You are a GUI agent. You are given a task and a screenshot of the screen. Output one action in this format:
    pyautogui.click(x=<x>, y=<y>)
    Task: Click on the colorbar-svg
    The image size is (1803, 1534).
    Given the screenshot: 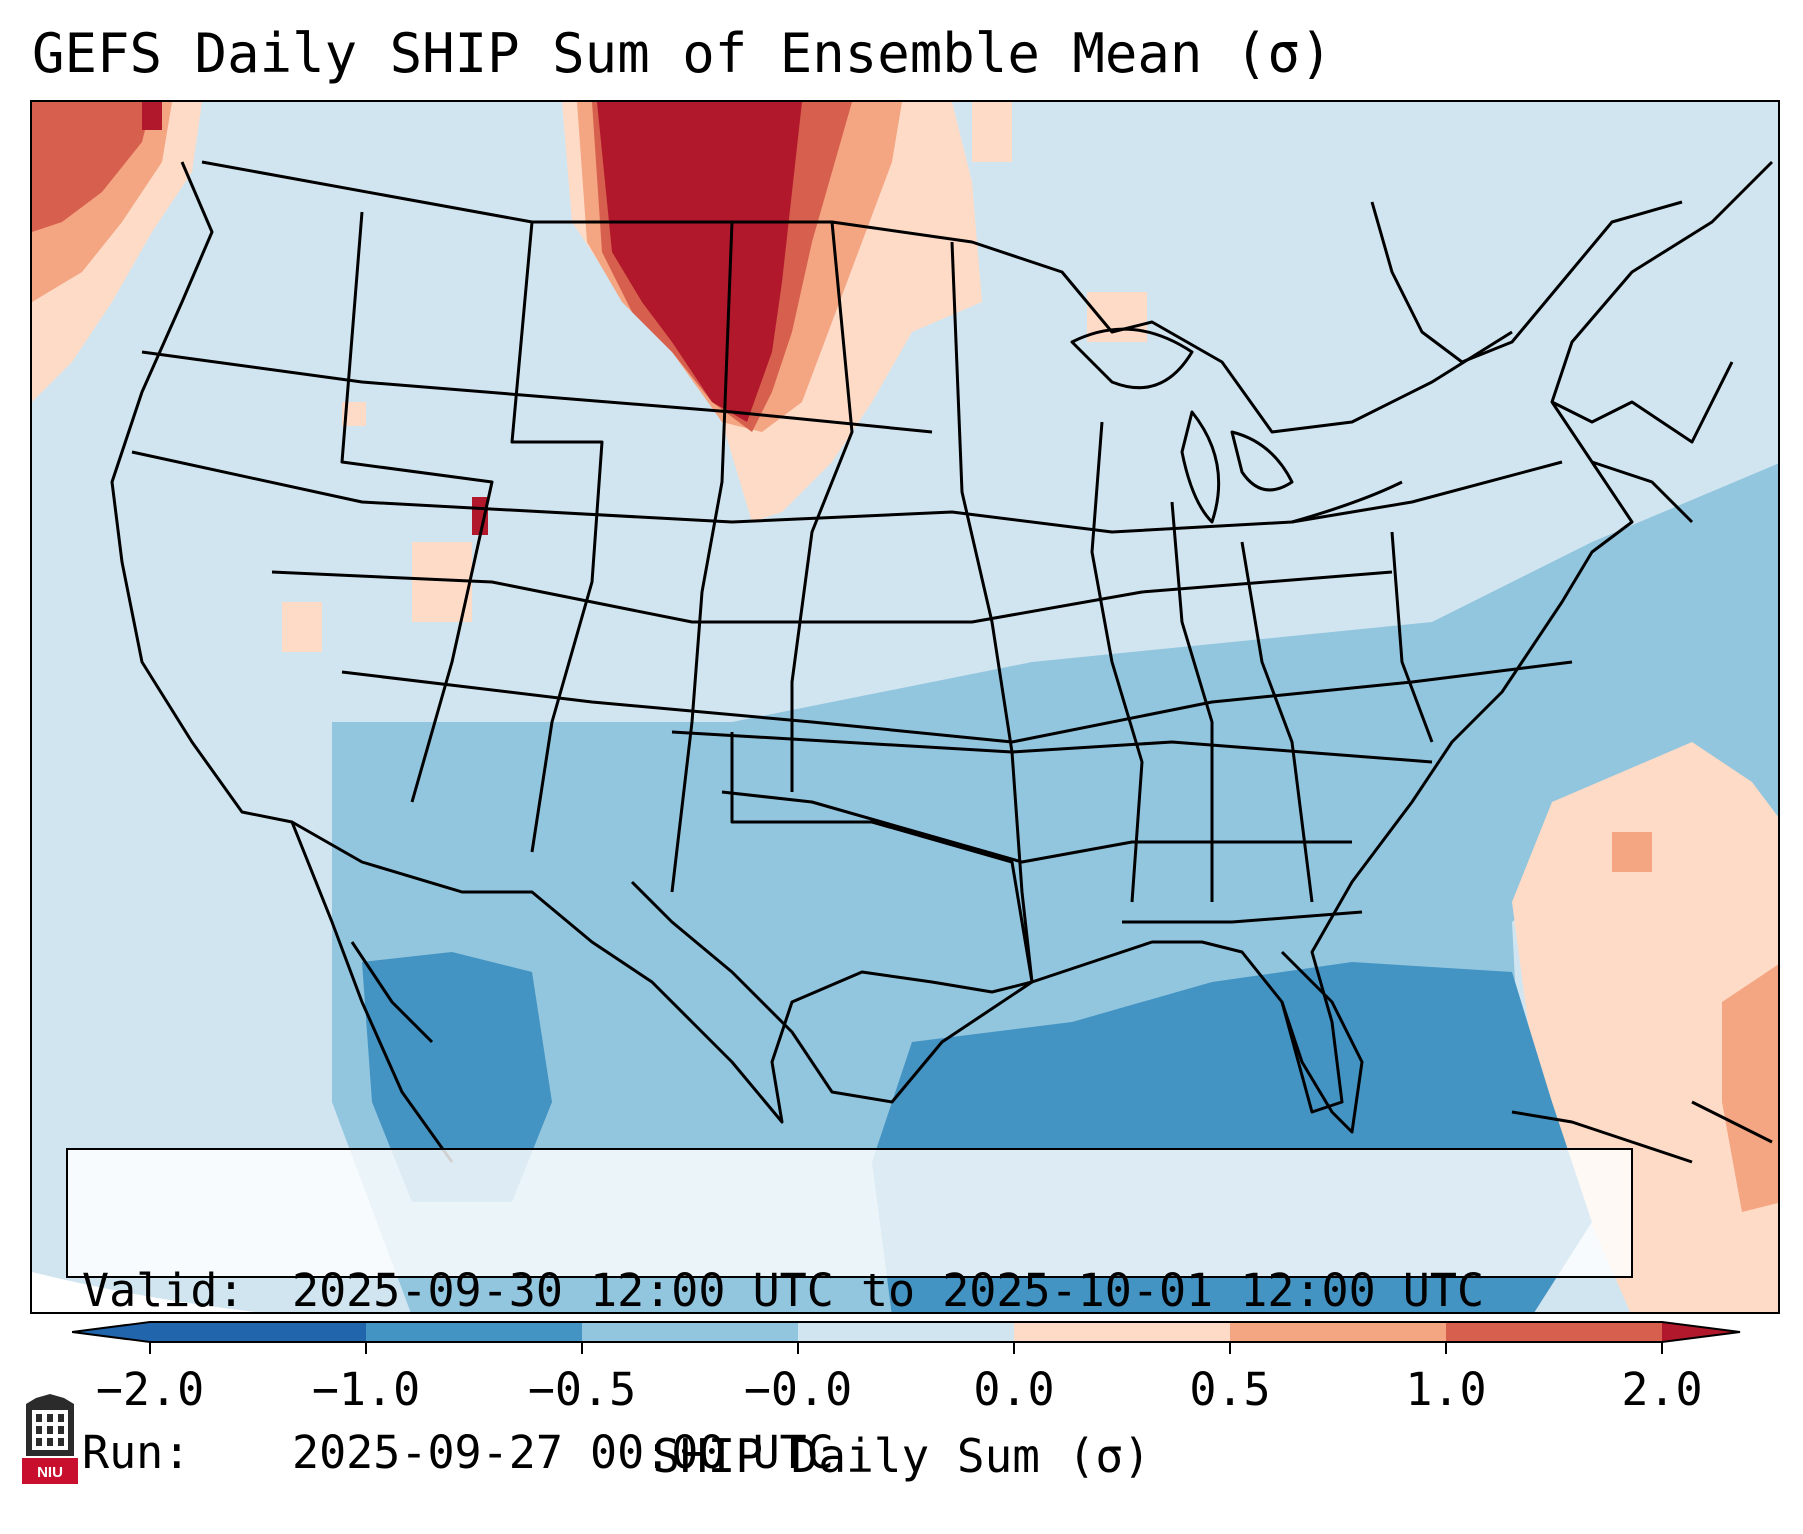 What is the action you would take?
    pyautogui.click(x=906, y=1337)
    